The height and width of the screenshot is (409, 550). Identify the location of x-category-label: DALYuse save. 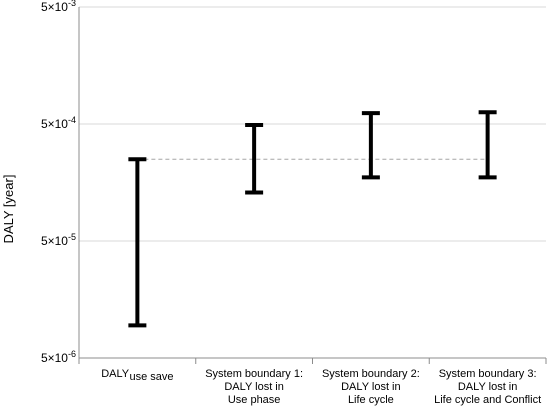
(137, 375).